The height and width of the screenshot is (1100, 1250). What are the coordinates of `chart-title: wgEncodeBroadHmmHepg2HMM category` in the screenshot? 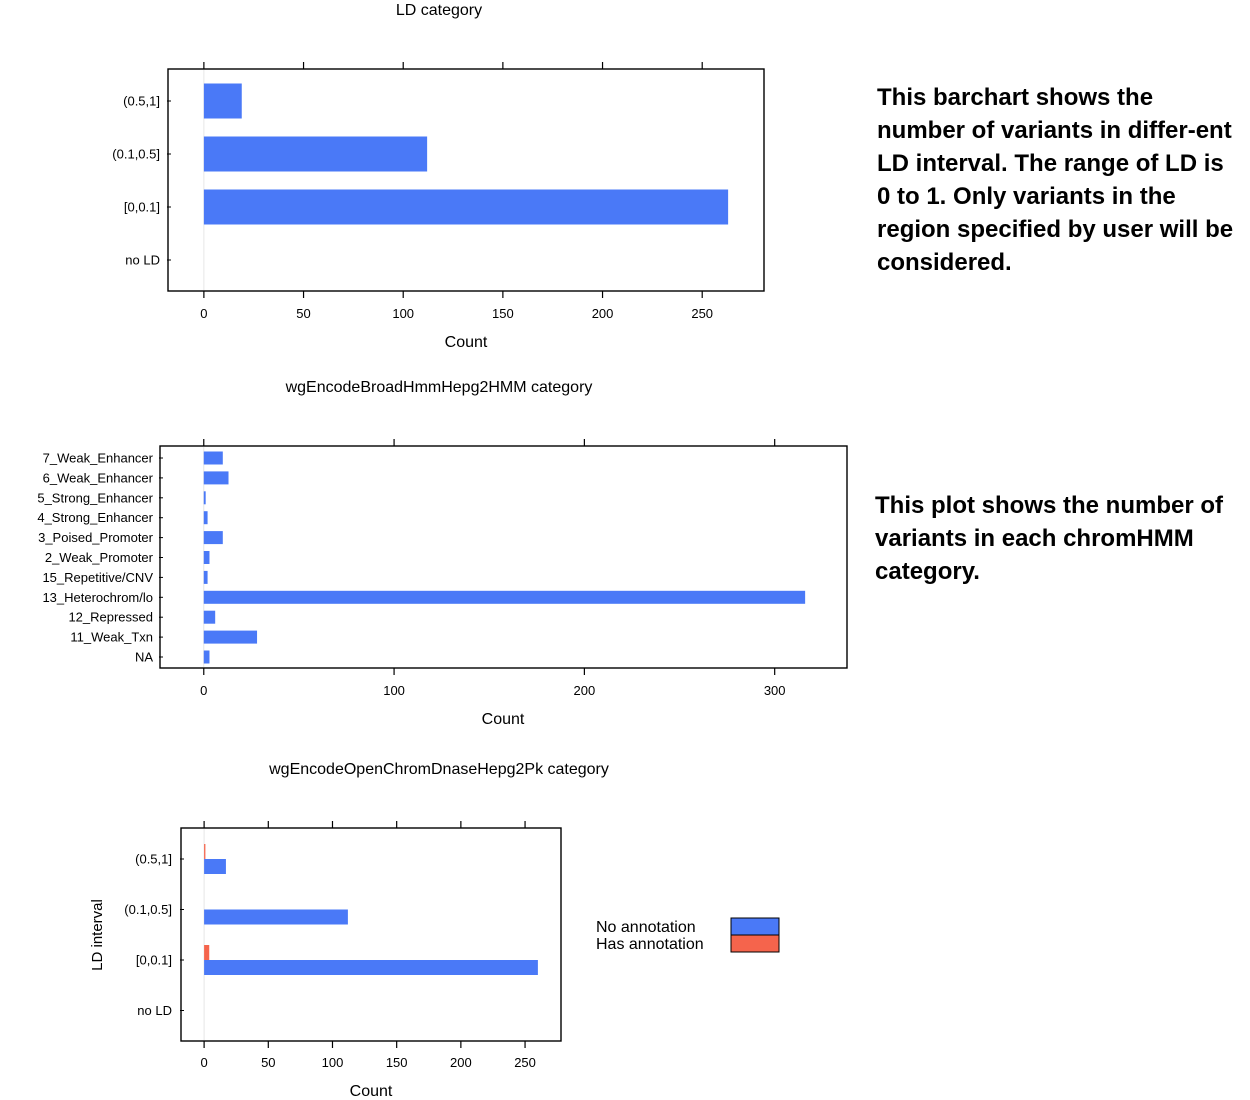 It's located at (439, 387).